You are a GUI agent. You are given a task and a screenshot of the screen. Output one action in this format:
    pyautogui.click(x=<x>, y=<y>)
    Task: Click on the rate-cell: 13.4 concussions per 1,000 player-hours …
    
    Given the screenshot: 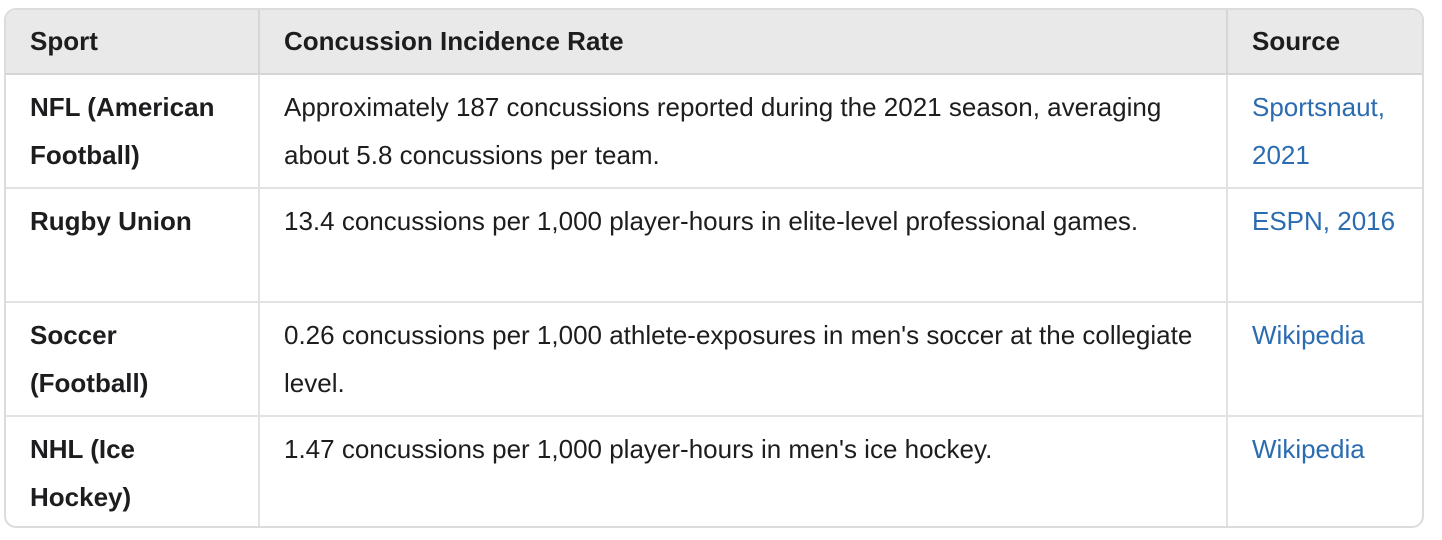 What is the action you would take?
    pyautogui.click(x=743, y=245)
    